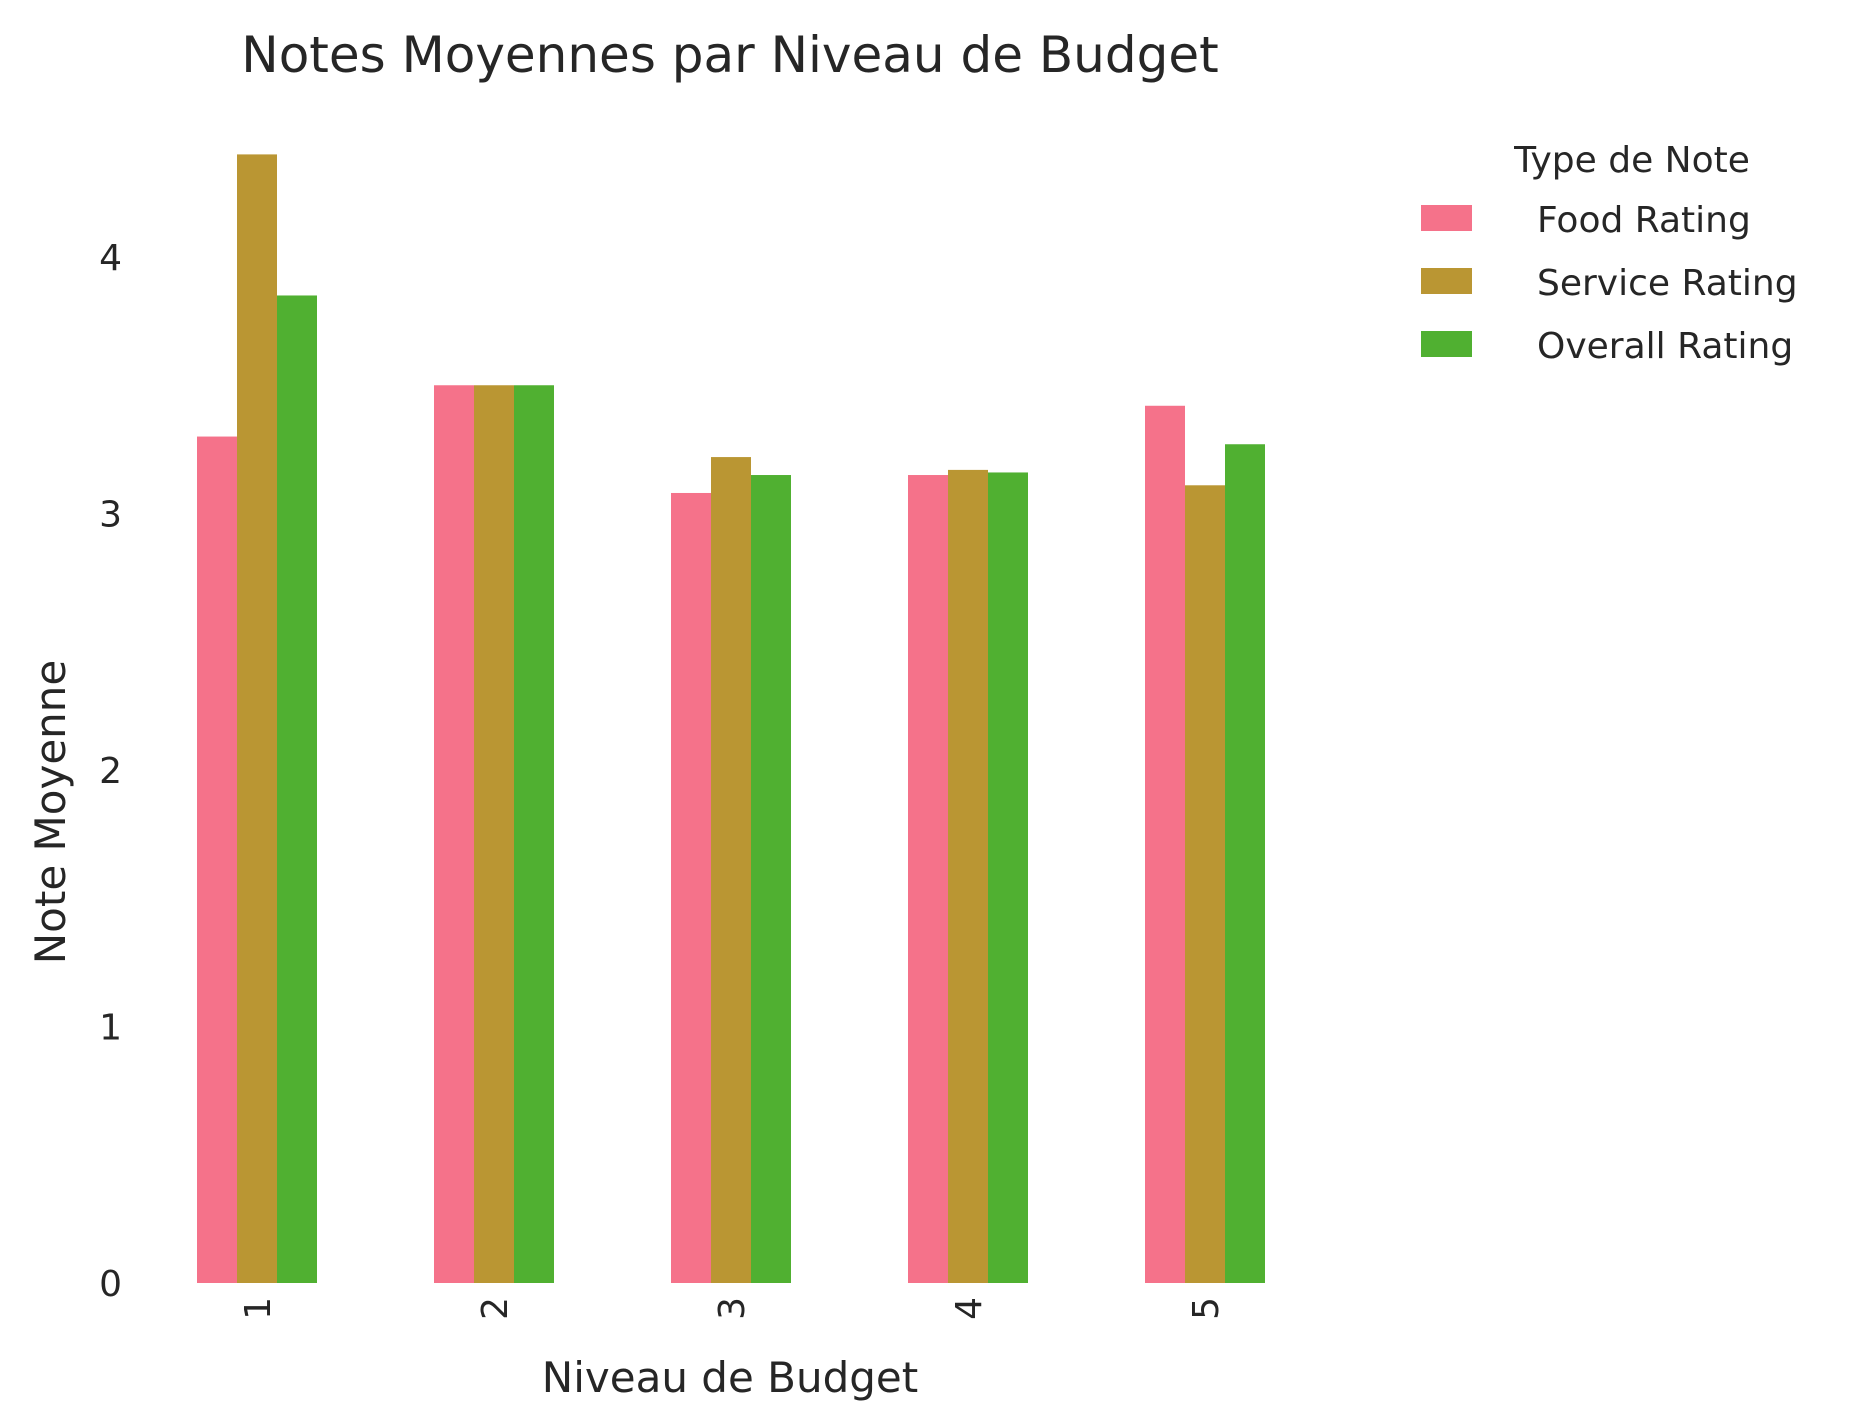 Image resolution: width=1874 pixels, height=1409 pixels. What do you see at coordinates (110, 515) in the screenshot?
I see `y-tick-label: 3` at bounding box center [110, 515].